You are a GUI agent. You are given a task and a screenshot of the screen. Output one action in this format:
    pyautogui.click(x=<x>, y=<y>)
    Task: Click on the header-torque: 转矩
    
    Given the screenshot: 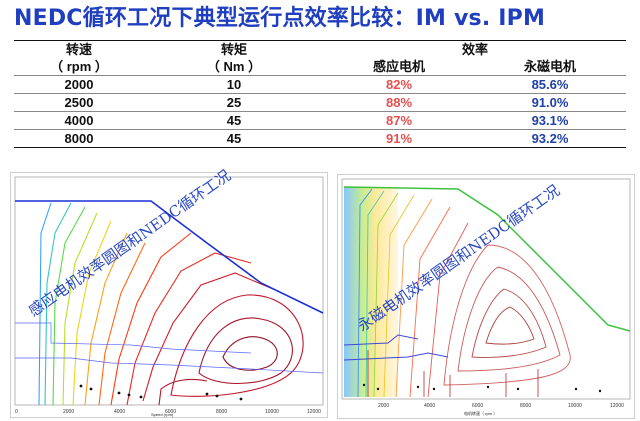 What is the action you would take?
    pyautogui.click(x=234, y=49)
    